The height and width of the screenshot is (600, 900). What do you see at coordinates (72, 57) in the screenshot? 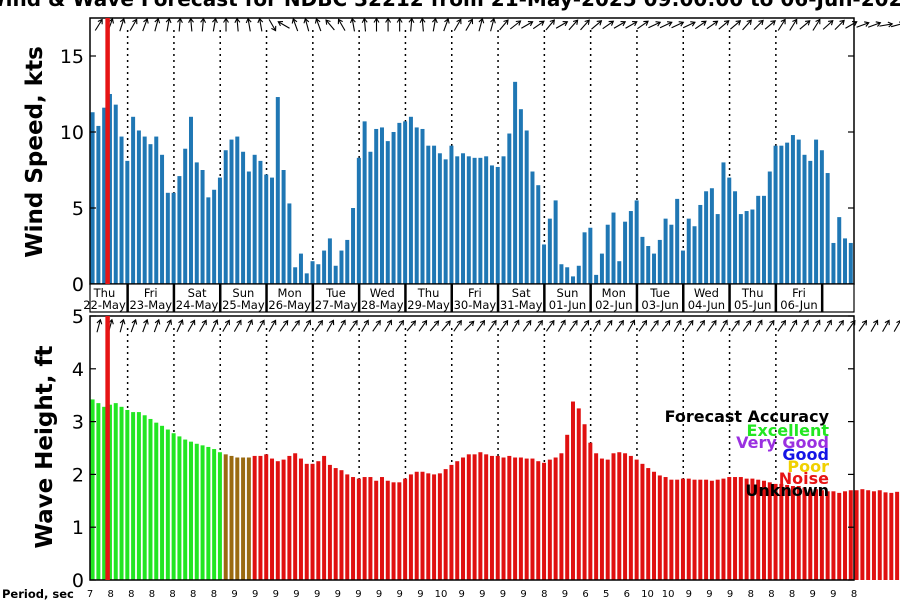
I see `wind-y-tick-label: 15` at bounding box center [72, 57].